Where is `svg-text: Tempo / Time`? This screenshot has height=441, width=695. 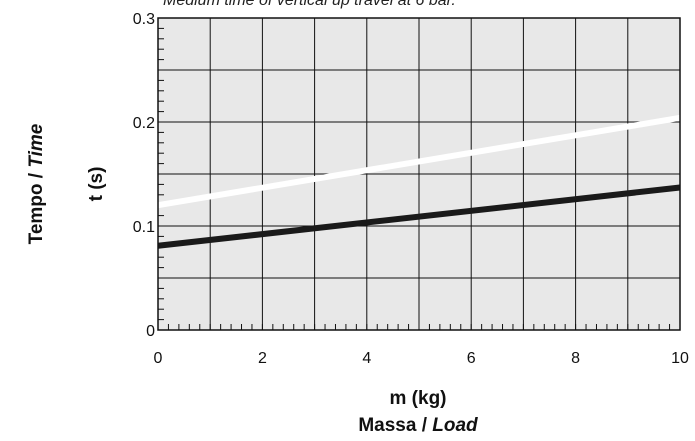
svg-text: Tempo / Time is located at coordinates (36, 183).